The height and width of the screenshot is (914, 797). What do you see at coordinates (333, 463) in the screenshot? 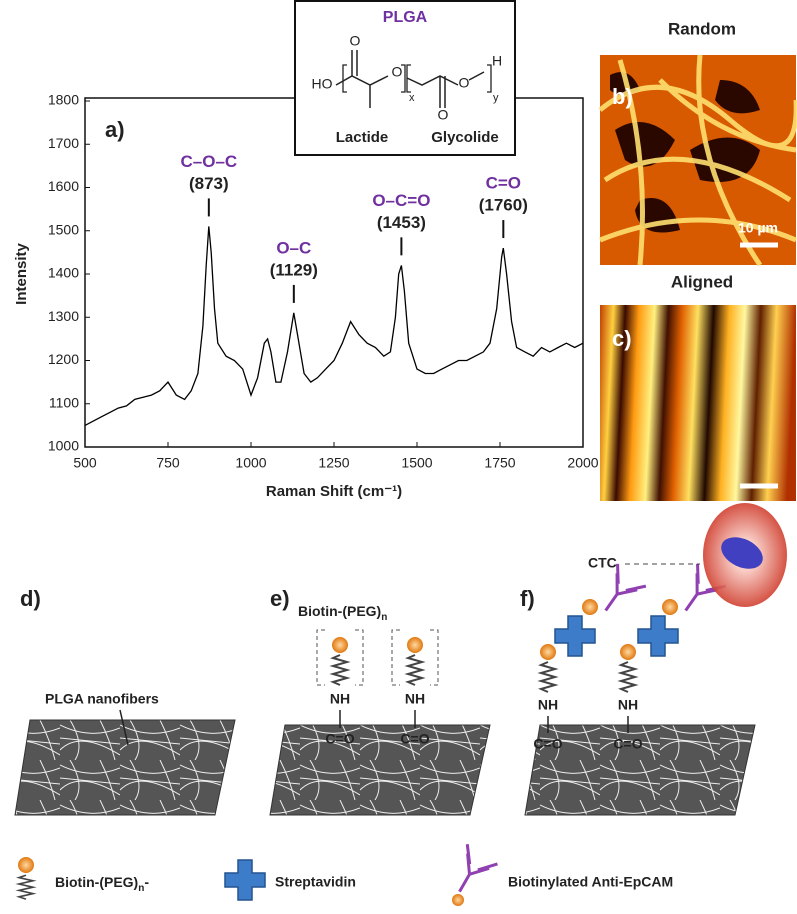
I see `x-tick-label: 1250` at bounding box center [333, 463].